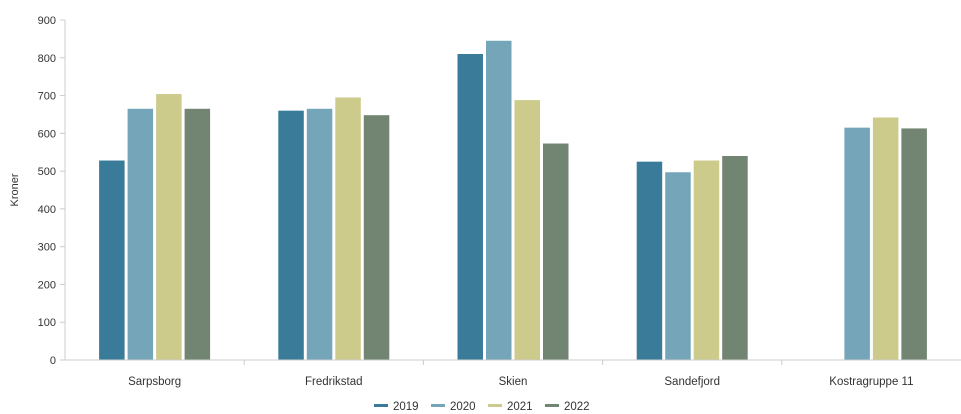 The image size is (961, 414). What do you see at coordinates (556, 251) in the screenshot?
I see `bar-2022-skien` at bounding box center [556, 251].